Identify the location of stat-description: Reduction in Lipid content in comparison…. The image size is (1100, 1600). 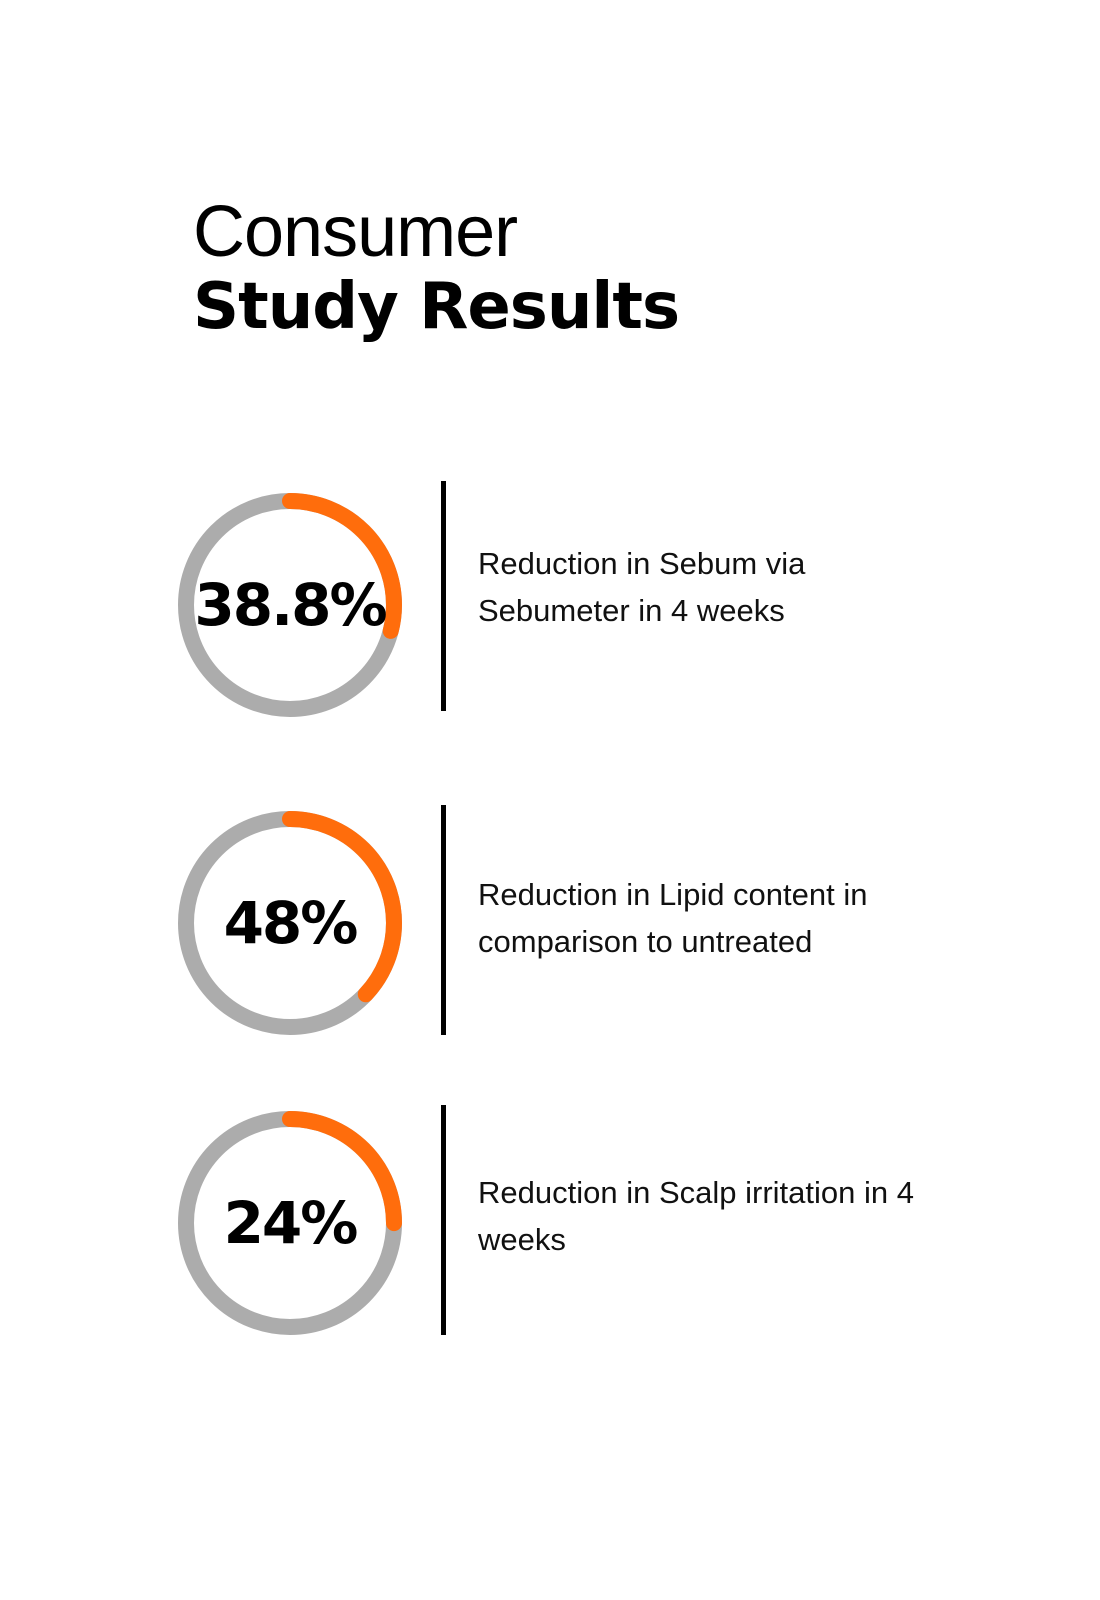
(673, 918).